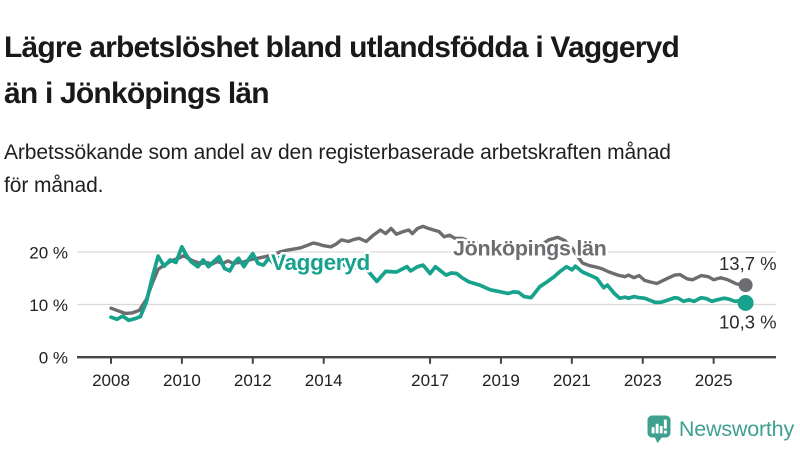 This screenshot has height=450, width=800. I want to click on y-tick-label: 10 %, so click(48, 305).